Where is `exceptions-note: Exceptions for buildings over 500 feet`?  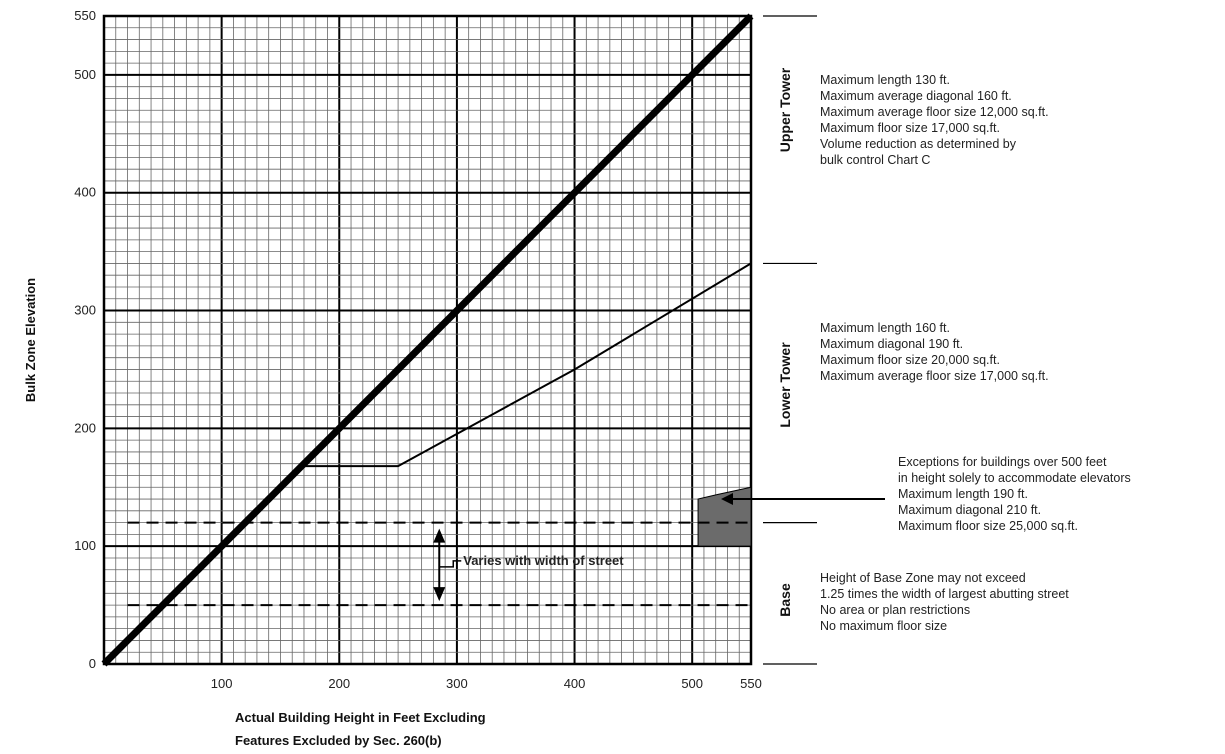 exceptions-note: Exceptions for buildings over 500 feet is located at coordinates (1002, 462).